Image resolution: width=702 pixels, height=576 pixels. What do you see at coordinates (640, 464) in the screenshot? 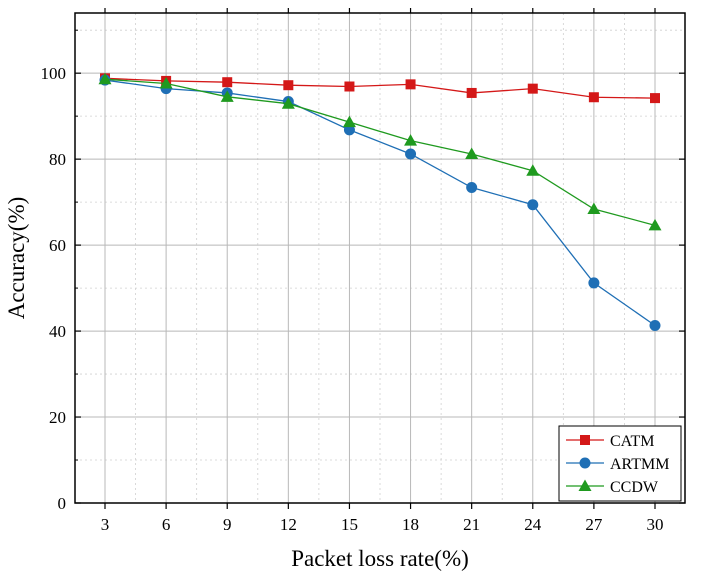
I see `legend-label-artmm: ARTMM` at bounding box center [640, 464].